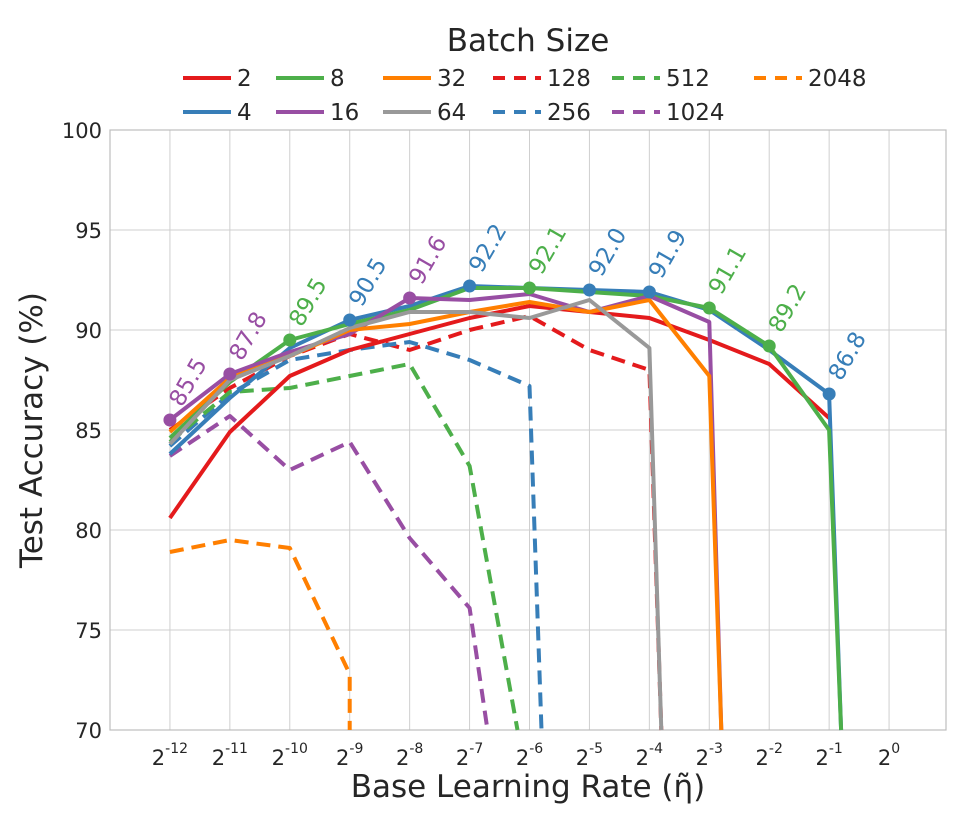  What do you see at coordinates (88, 431) in the screenshot?
I see `y-tick-label: 85` at bounding box center [88, 431].